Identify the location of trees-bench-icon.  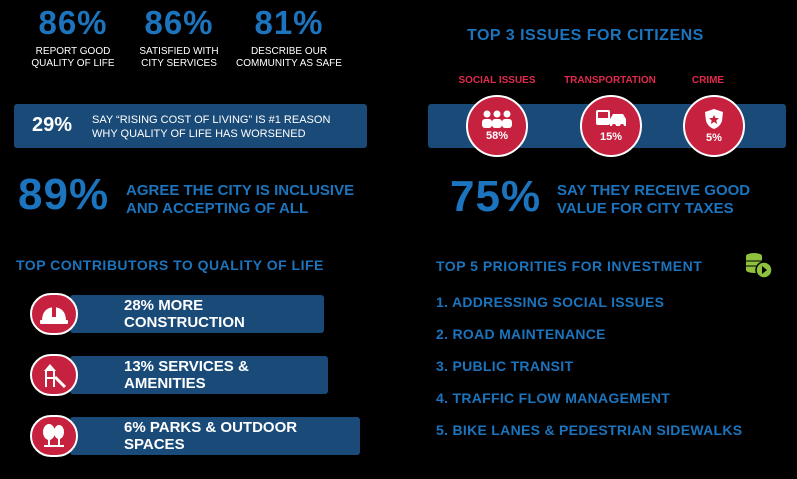
(54, 436).